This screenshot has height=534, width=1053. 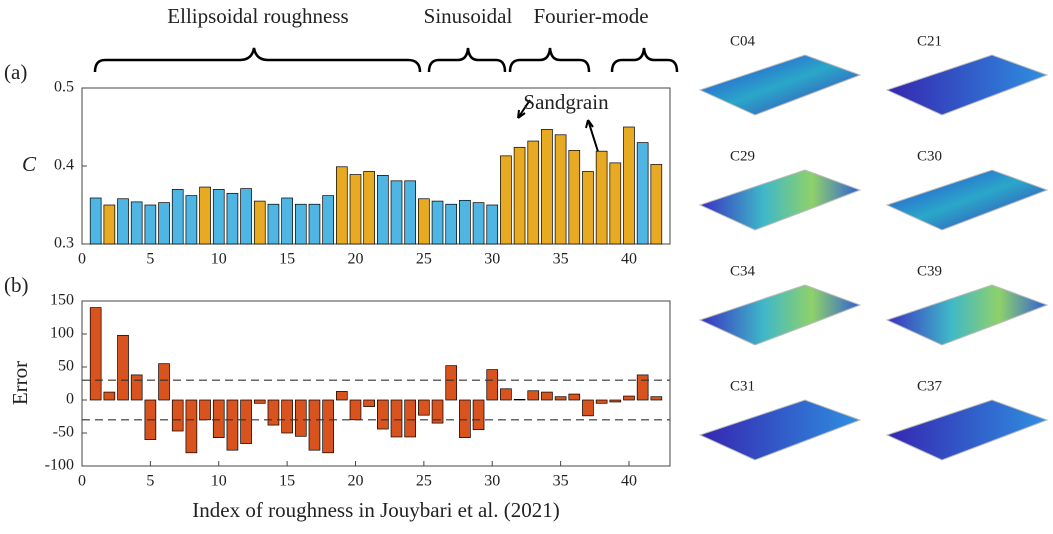 I want to click on y-tick-label: 0.3, so click(x=64, y=243).